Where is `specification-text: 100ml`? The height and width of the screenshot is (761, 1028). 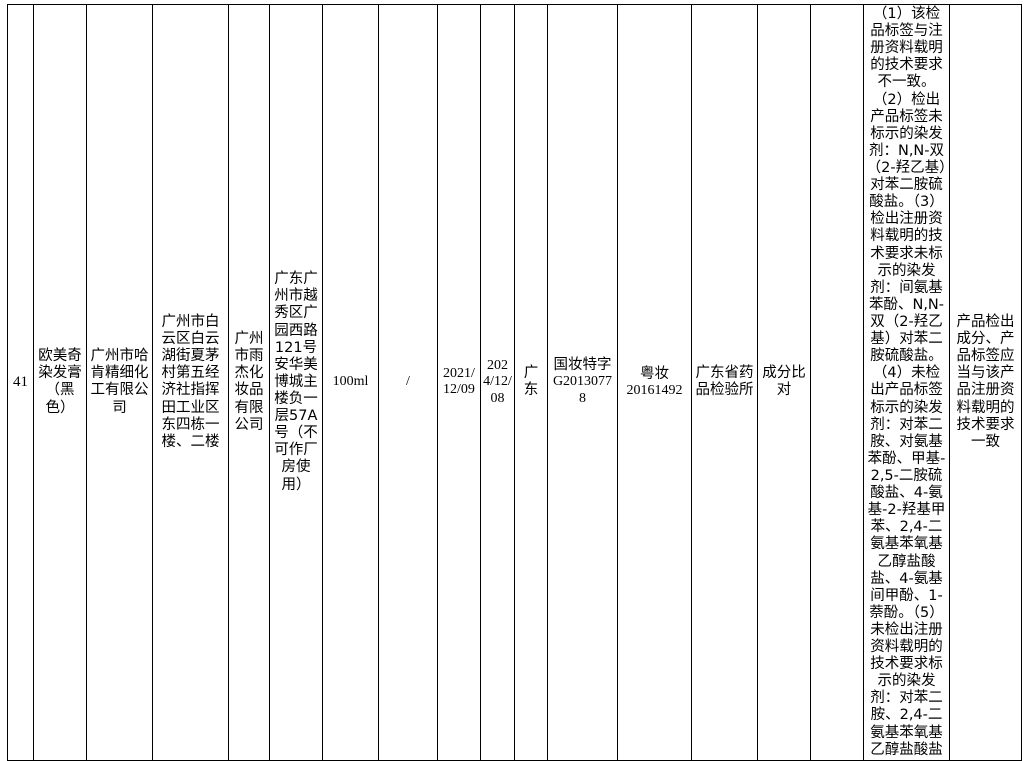 specification-text: 100ml is located at coordinates (350, 382).